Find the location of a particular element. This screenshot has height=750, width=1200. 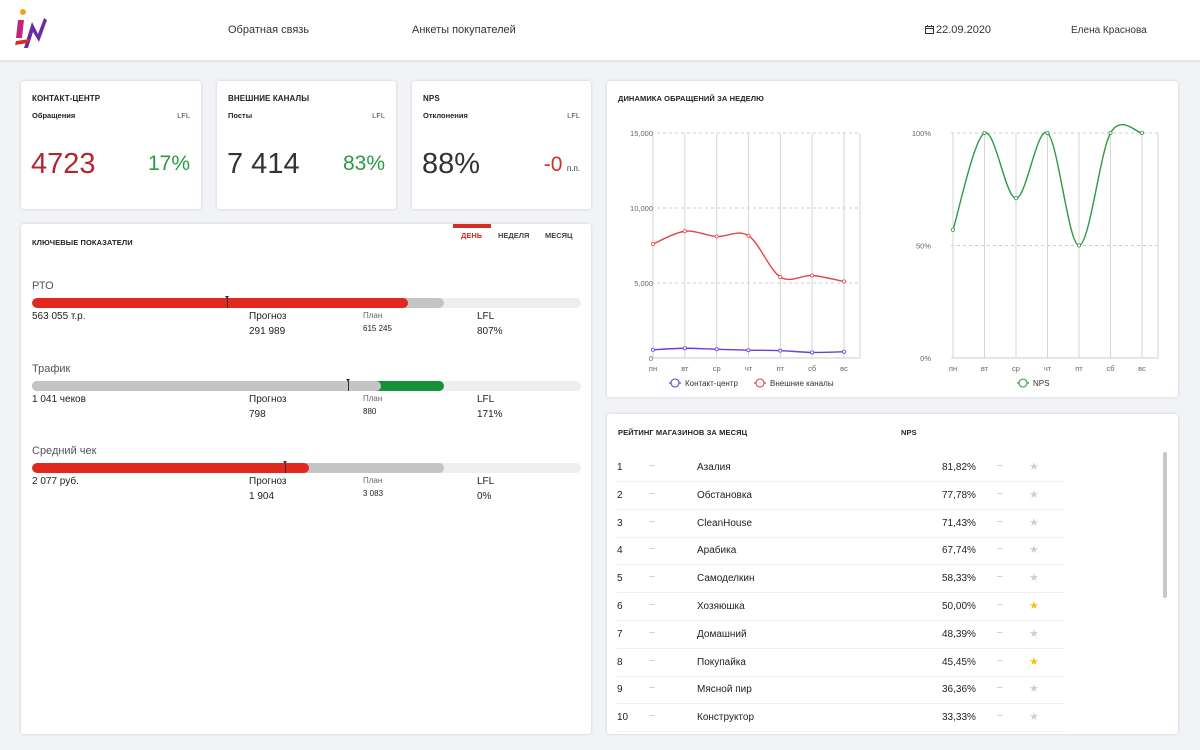

nav-customer-surveys: Анкеты покупателей is located at coordinates (464, 30).